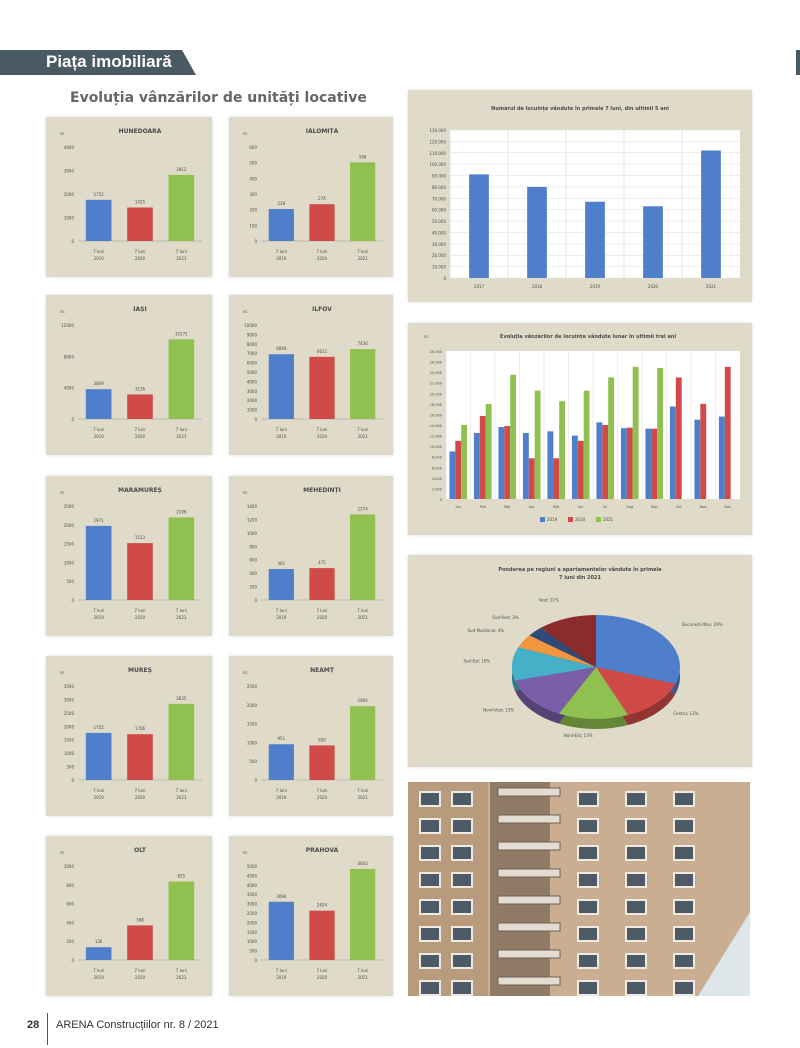 The width and height of the screenshot is (800, 1048). What do you see at coordinates (98, 62) in the screenshot?
I see `section-banner: Piața imobiliară` at bounding box center [98, 62].